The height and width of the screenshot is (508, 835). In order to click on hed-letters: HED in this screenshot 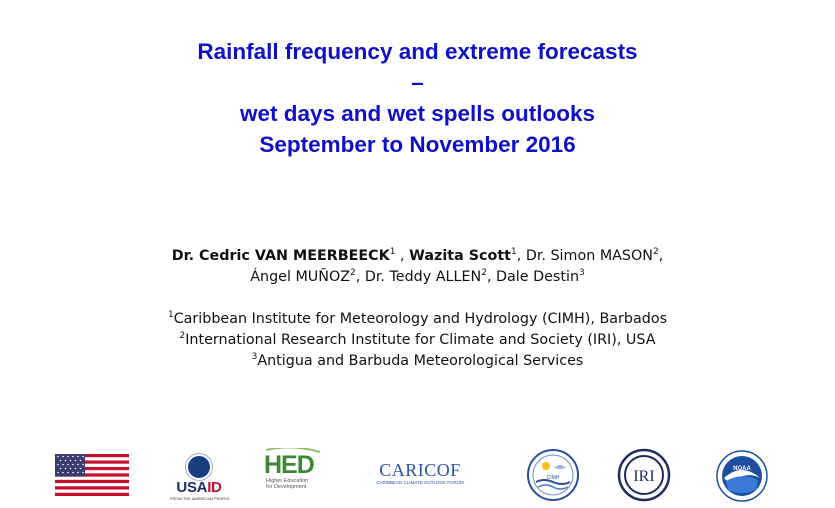, I will do `click(289, 465)`.